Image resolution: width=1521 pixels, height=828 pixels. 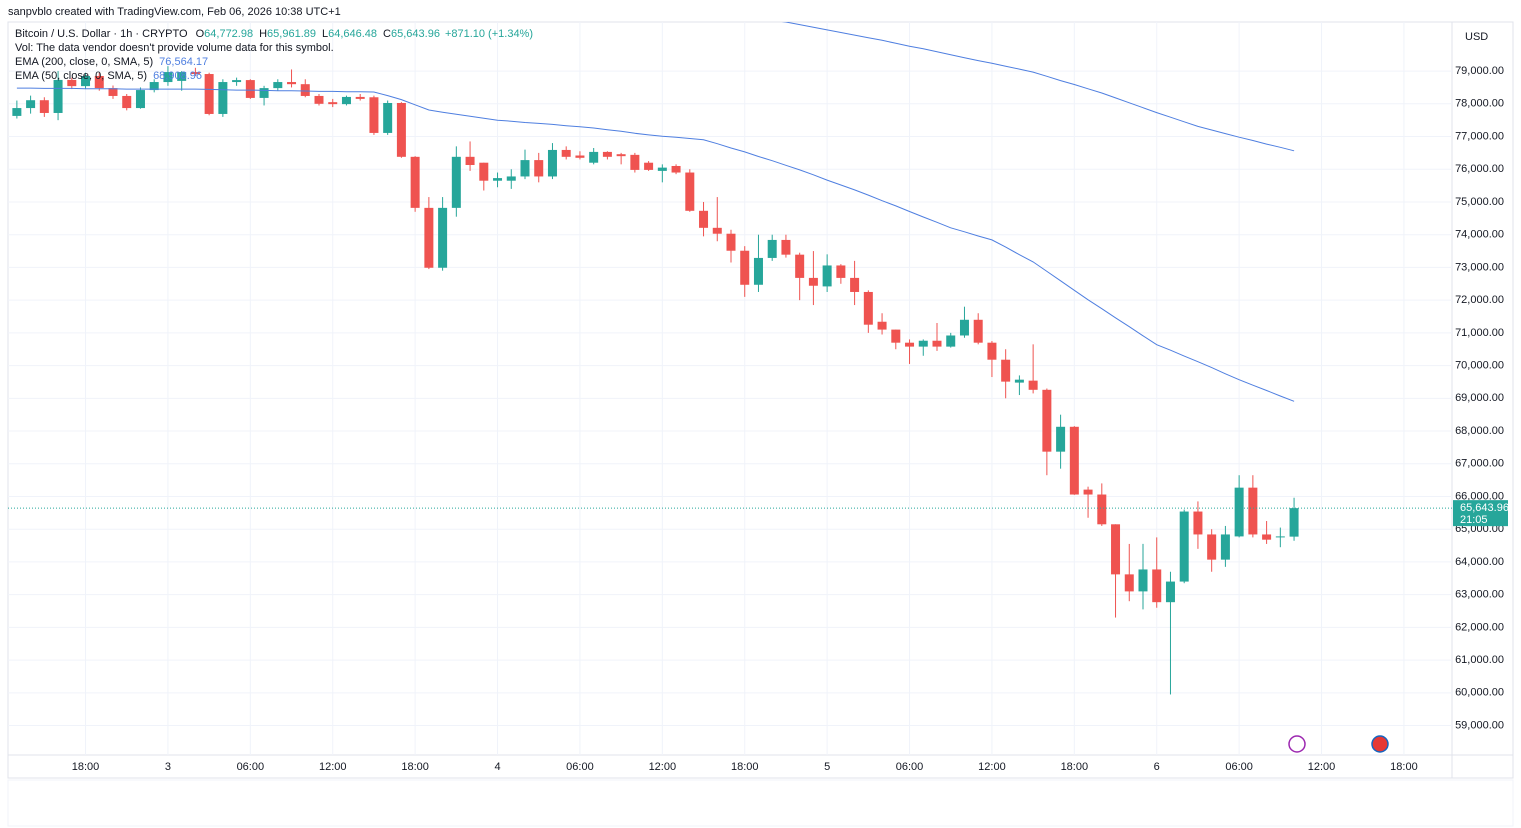 I want to click on legend-entry: EMA (200, close, 0, SMA, 5) 76,564.17, so click(x=111, y=62).